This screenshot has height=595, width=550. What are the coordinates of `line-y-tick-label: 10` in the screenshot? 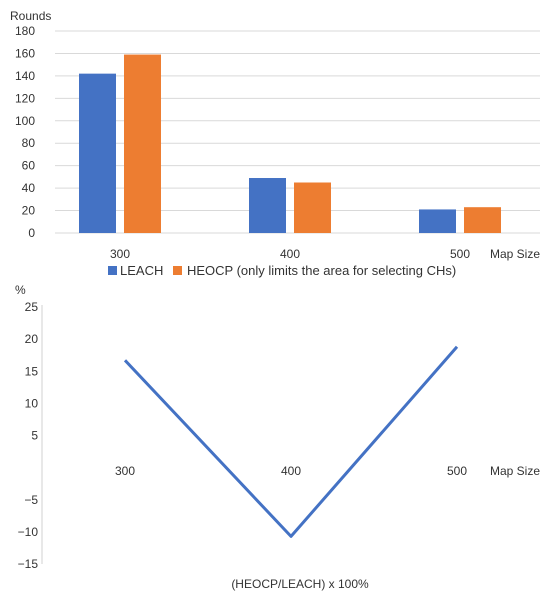 It's located at (32, 403).